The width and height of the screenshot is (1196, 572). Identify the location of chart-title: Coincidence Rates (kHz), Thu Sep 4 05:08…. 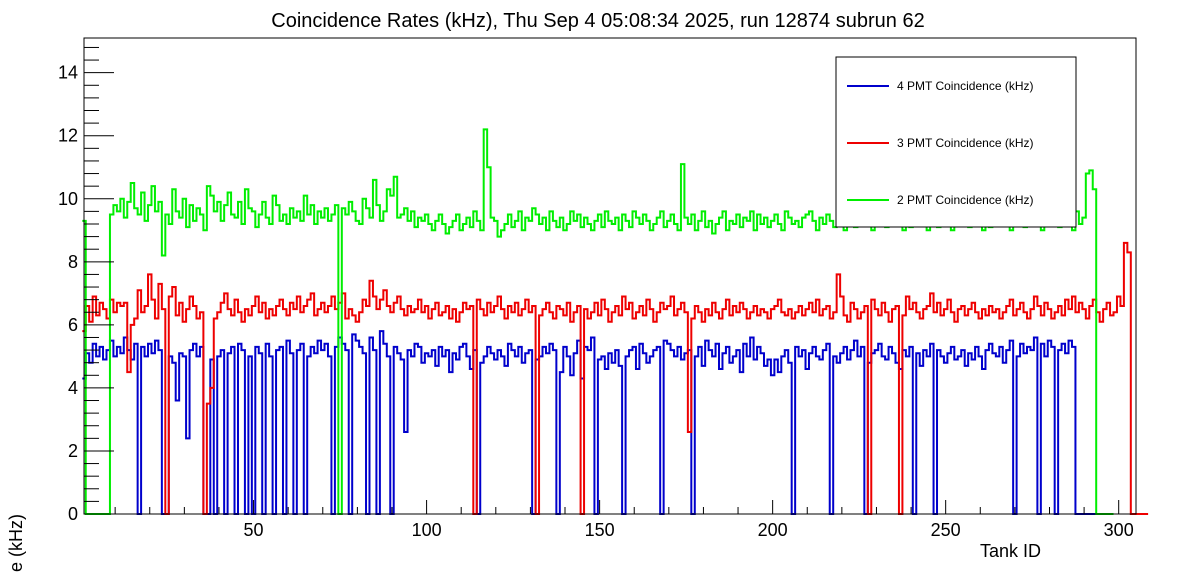
(597, 21).